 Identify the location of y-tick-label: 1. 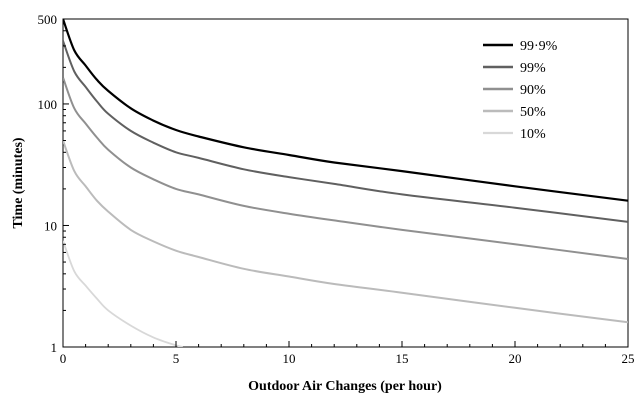
(54, 347).